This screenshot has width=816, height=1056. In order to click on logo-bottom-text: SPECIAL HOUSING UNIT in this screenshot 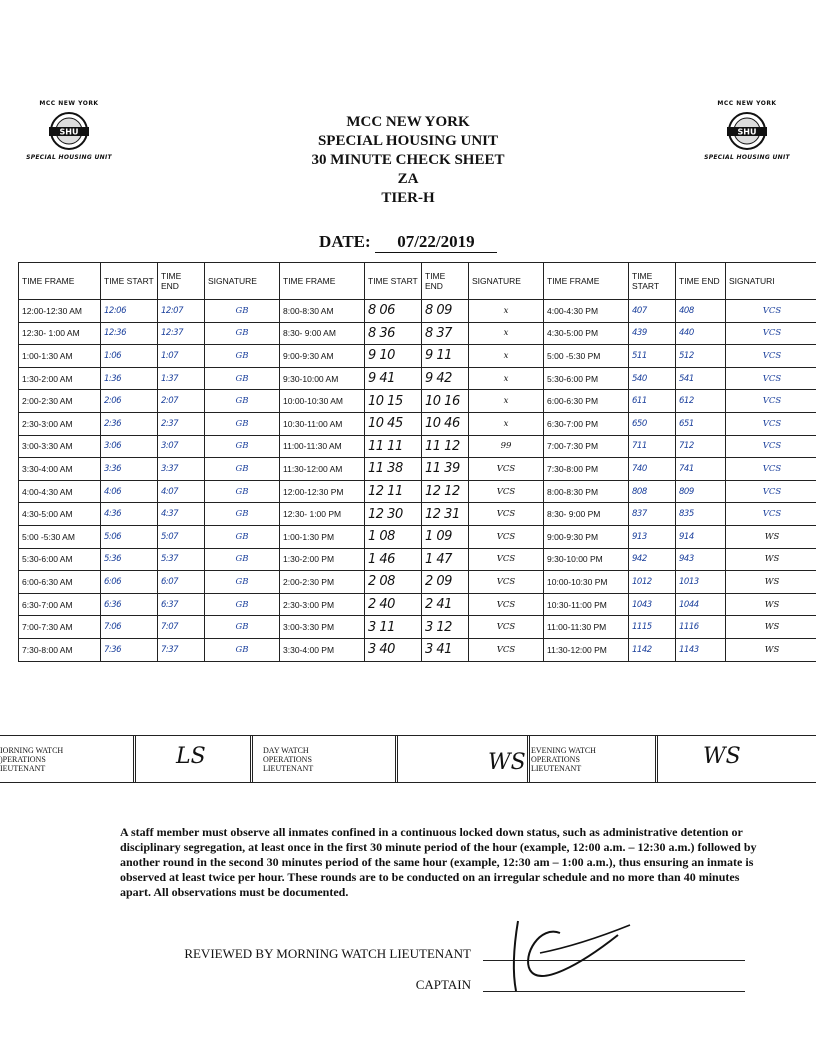, I will do `click(747, 157)`.